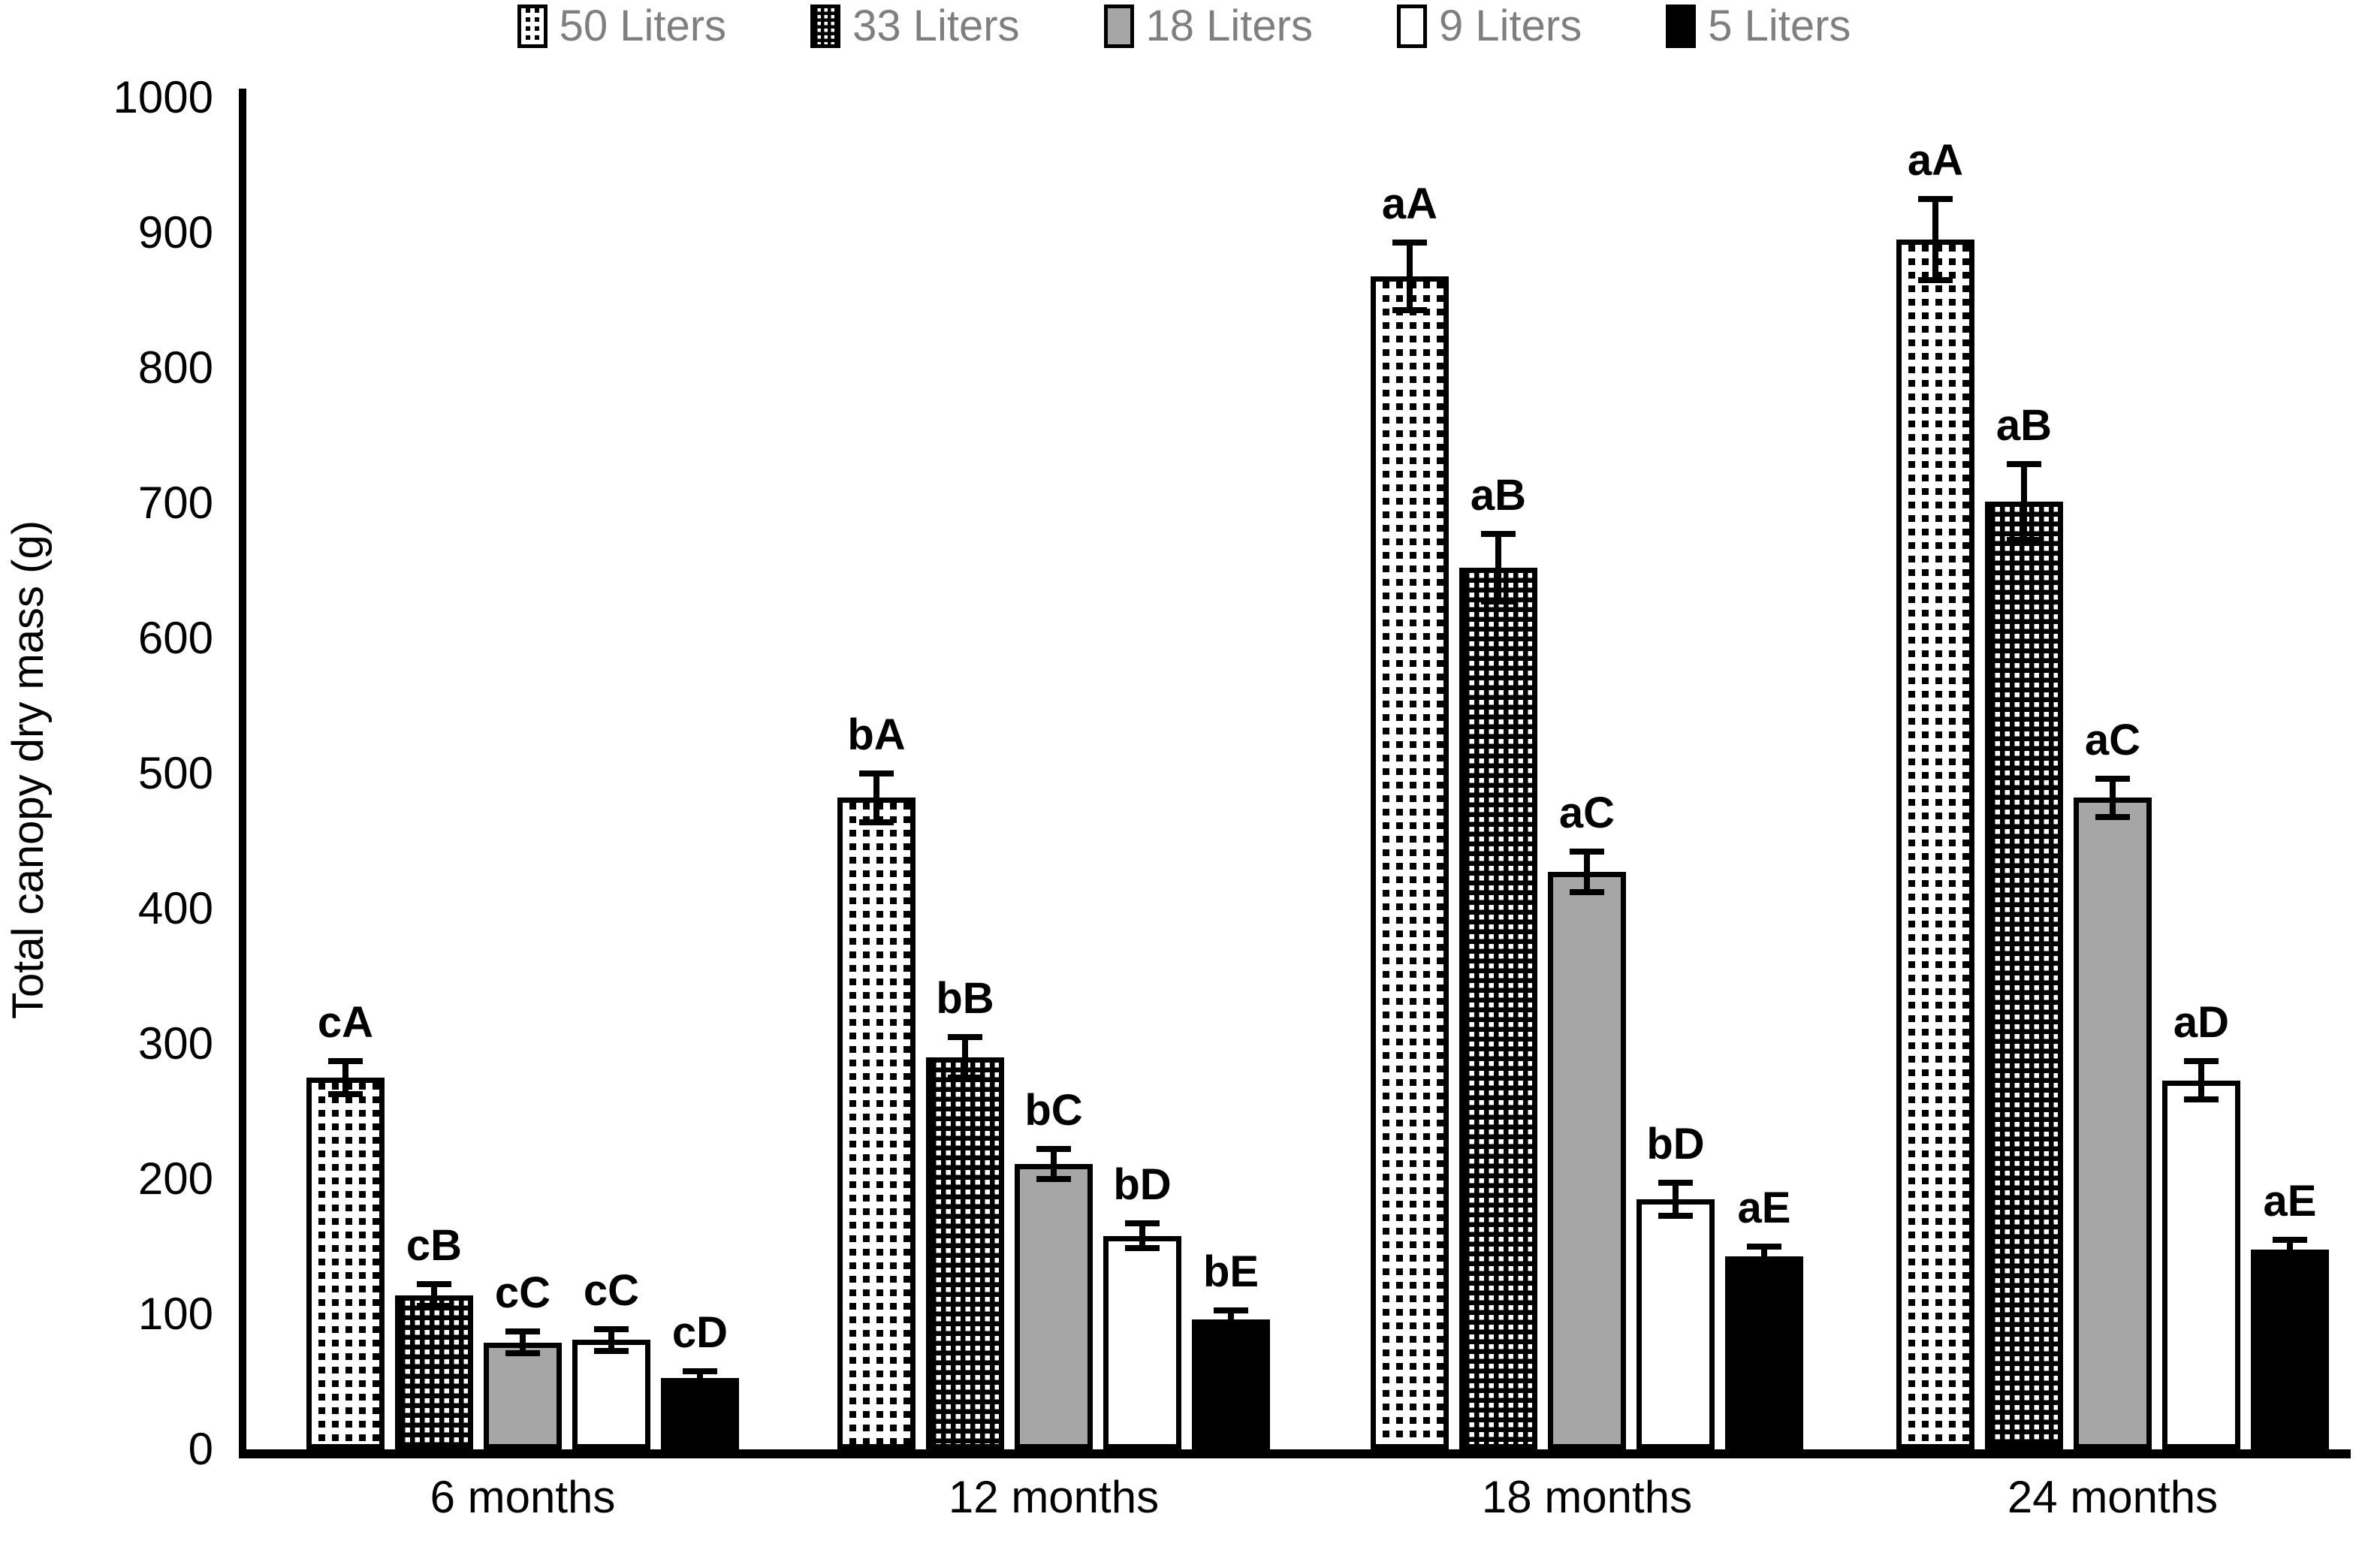 The image size is (2368, 1568). What do you see at coordinates (1935, 160) in the screenshot?
I see `sig-label: aA` at bounding box center [1935, 160].